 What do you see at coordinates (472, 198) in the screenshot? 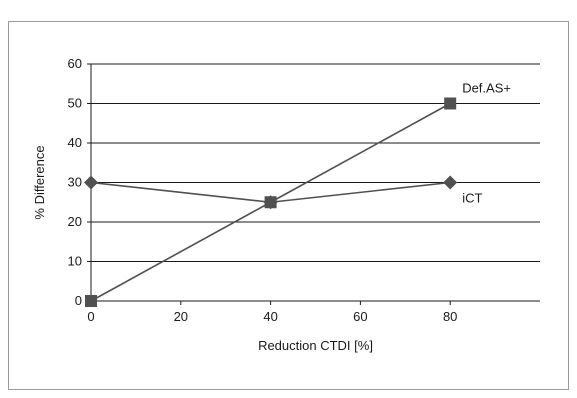
I see `series-label-ict: iCT` at bounding box center [472, 198].